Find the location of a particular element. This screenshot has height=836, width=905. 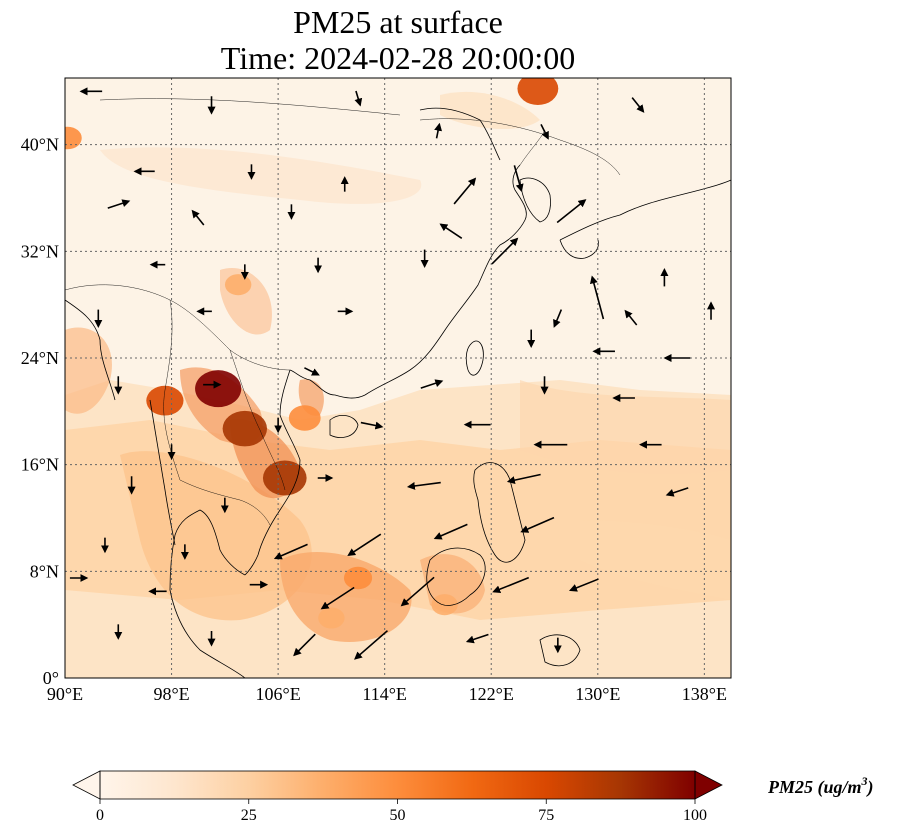

japan-honshu is located at coordinates (645, 210).